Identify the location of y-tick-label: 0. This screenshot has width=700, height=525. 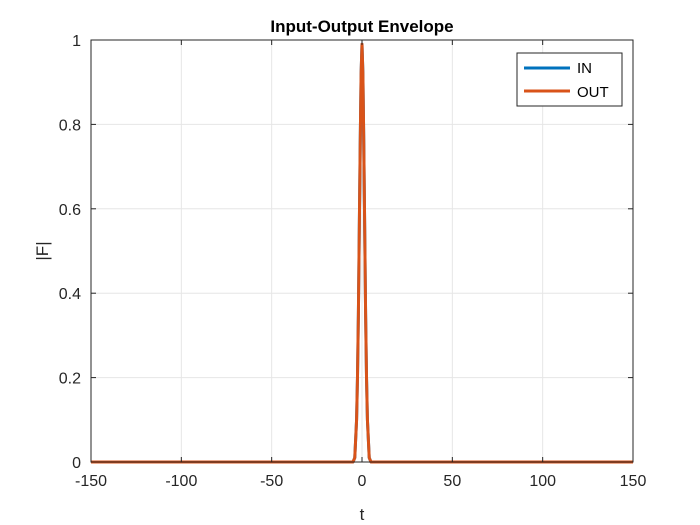
(76, 463).